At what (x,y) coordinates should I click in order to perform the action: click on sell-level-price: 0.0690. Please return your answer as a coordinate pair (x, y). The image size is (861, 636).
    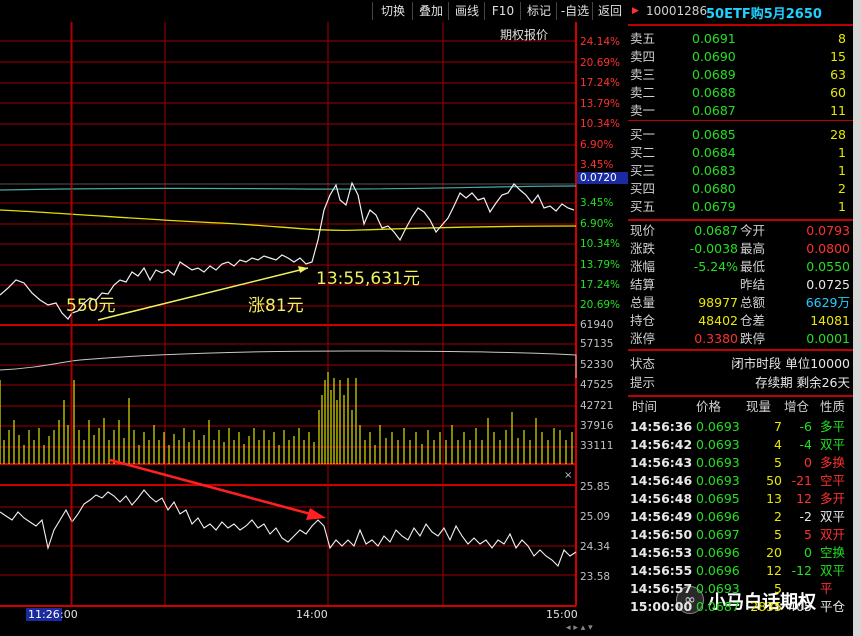
    Looking at the image, I should click on (714, 56).